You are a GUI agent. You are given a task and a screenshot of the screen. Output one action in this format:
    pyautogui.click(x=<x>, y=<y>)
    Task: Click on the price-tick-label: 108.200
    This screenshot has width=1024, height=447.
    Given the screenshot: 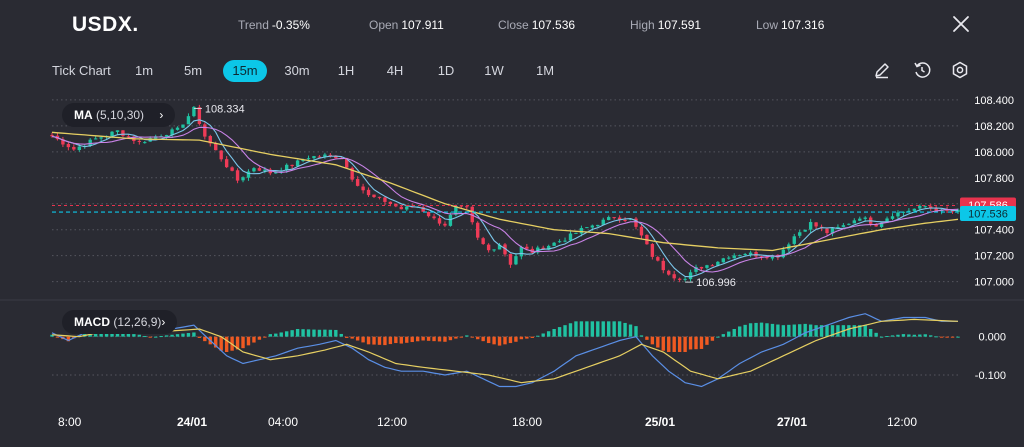 What is the action you would take?
    pyautogui.click(x=994, y=127)
    